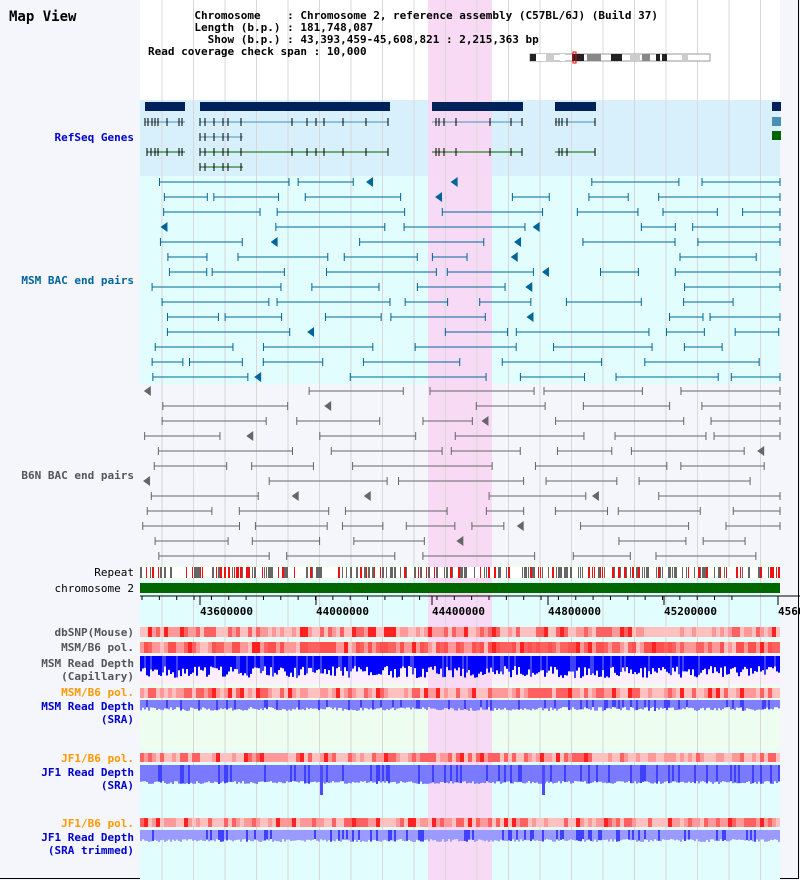  Describe the element at coordinates (87, 844) in the screenshot. I see `track-label-jf1-depth-trimmed: JF1 Read Depth (SRA trimmed)` at that location.